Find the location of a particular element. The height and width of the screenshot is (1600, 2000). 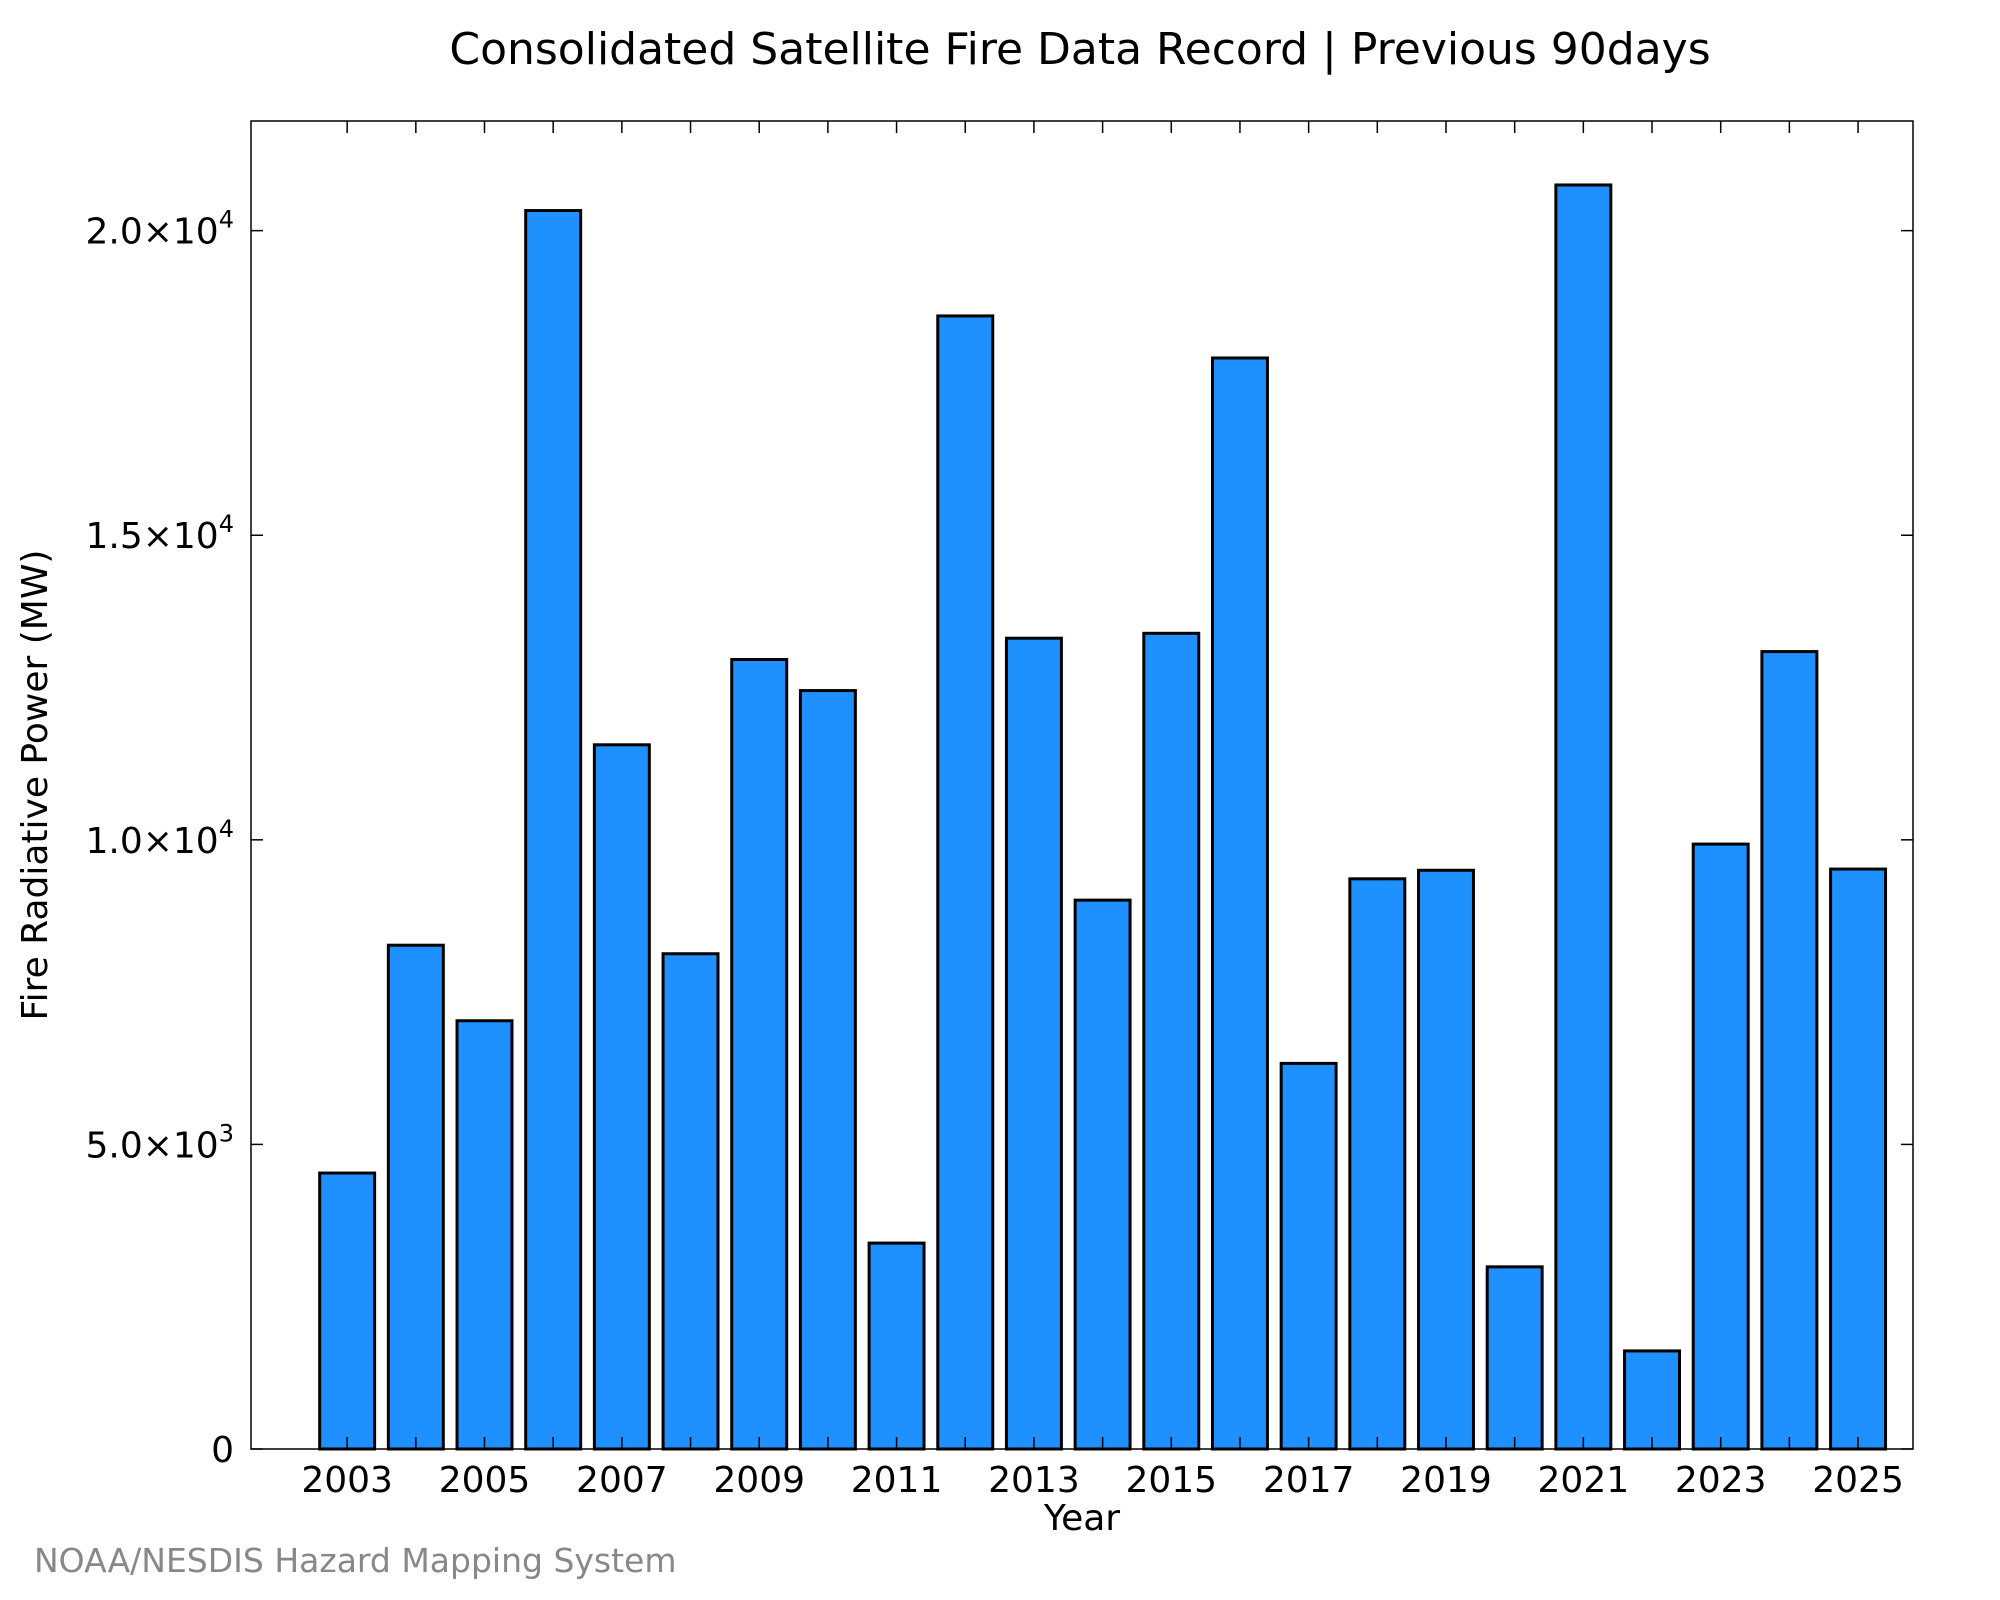

bar-2011 is located at coordinates (896, 1346).